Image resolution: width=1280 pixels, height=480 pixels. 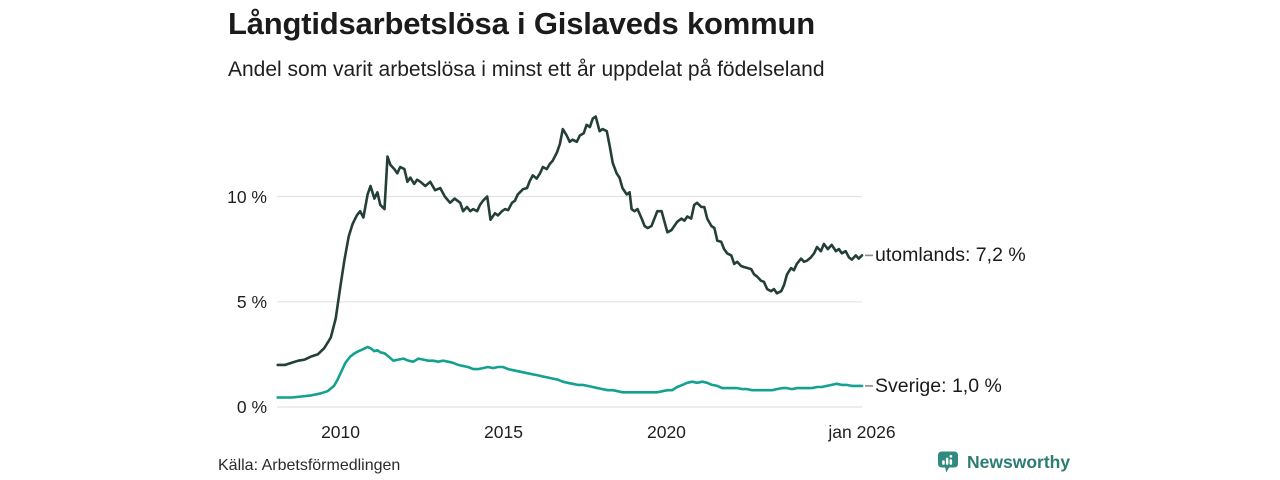 I want to click on x-tick-label: 2015, so click(x=503, y=432).